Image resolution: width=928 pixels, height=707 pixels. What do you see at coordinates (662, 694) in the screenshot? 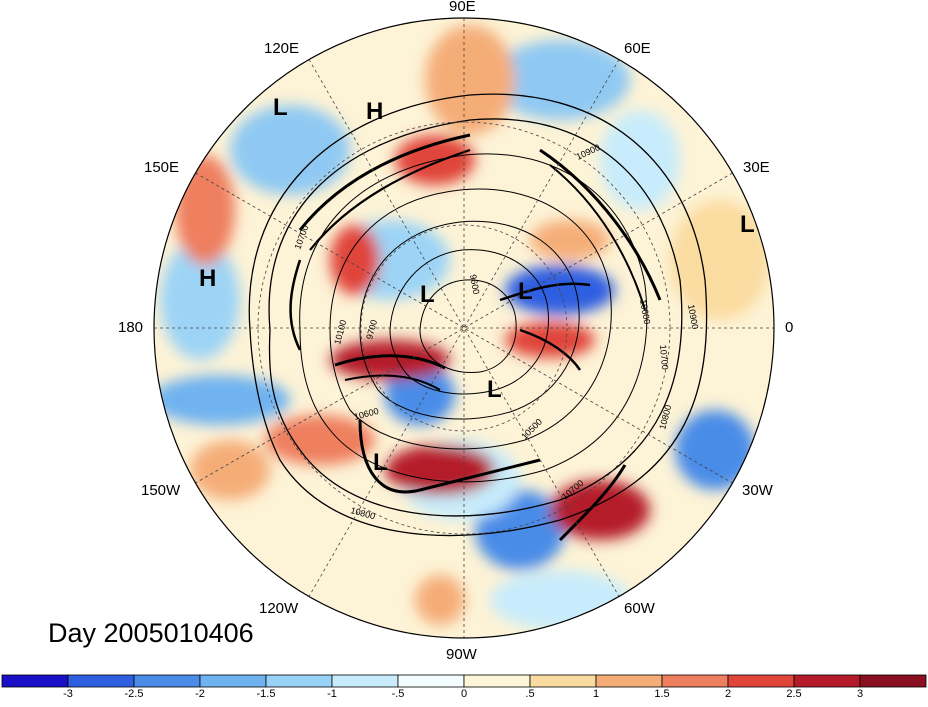
I see `colorbar-tick-label: 1.5` at bounding box center [662, 694].